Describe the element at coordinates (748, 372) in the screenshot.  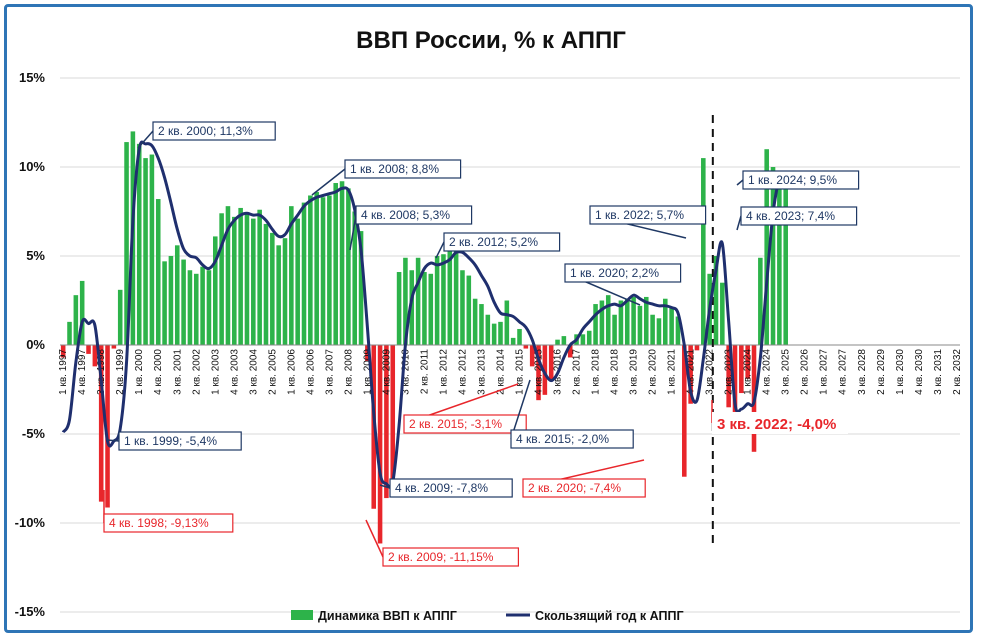
I see `x-tick-label: 1 кв. 2024` at that location.